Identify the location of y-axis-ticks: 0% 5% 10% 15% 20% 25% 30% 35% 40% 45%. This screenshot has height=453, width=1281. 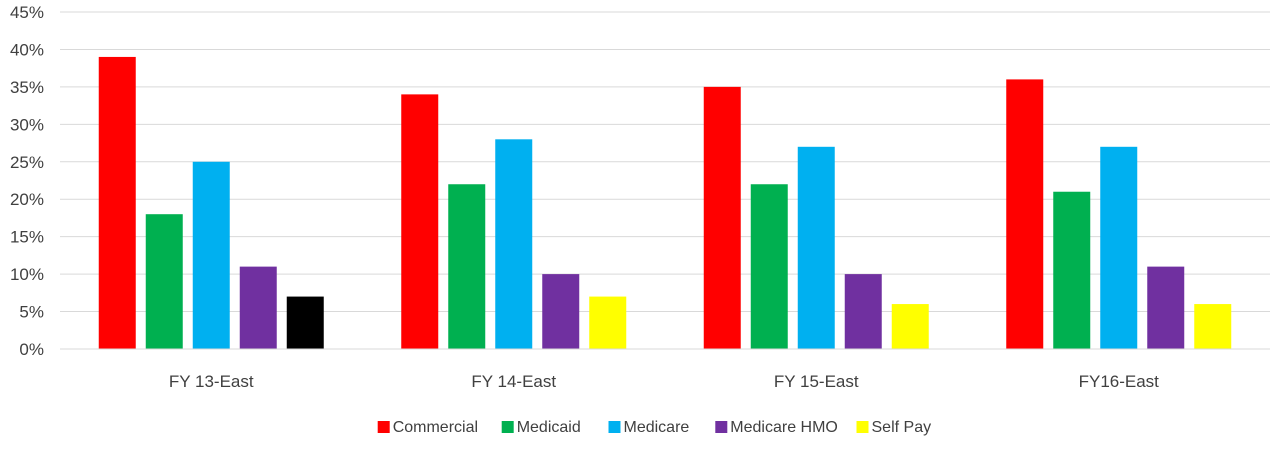
(27, 181).